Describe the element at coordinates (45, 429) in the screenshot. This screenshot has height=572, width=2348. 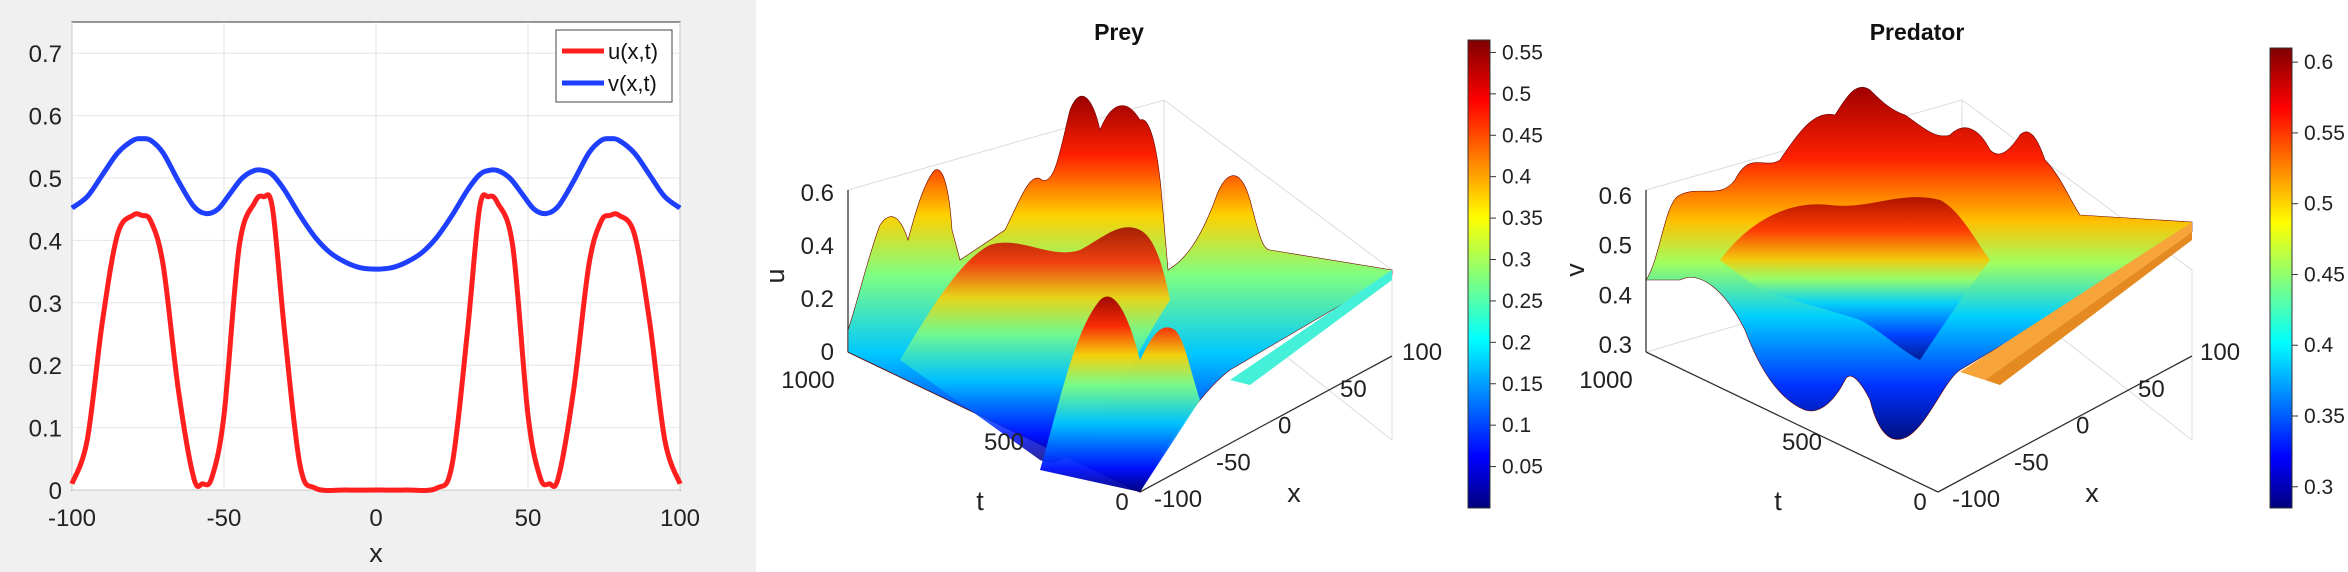
I see `y-tick-label: 0.1` at that location.